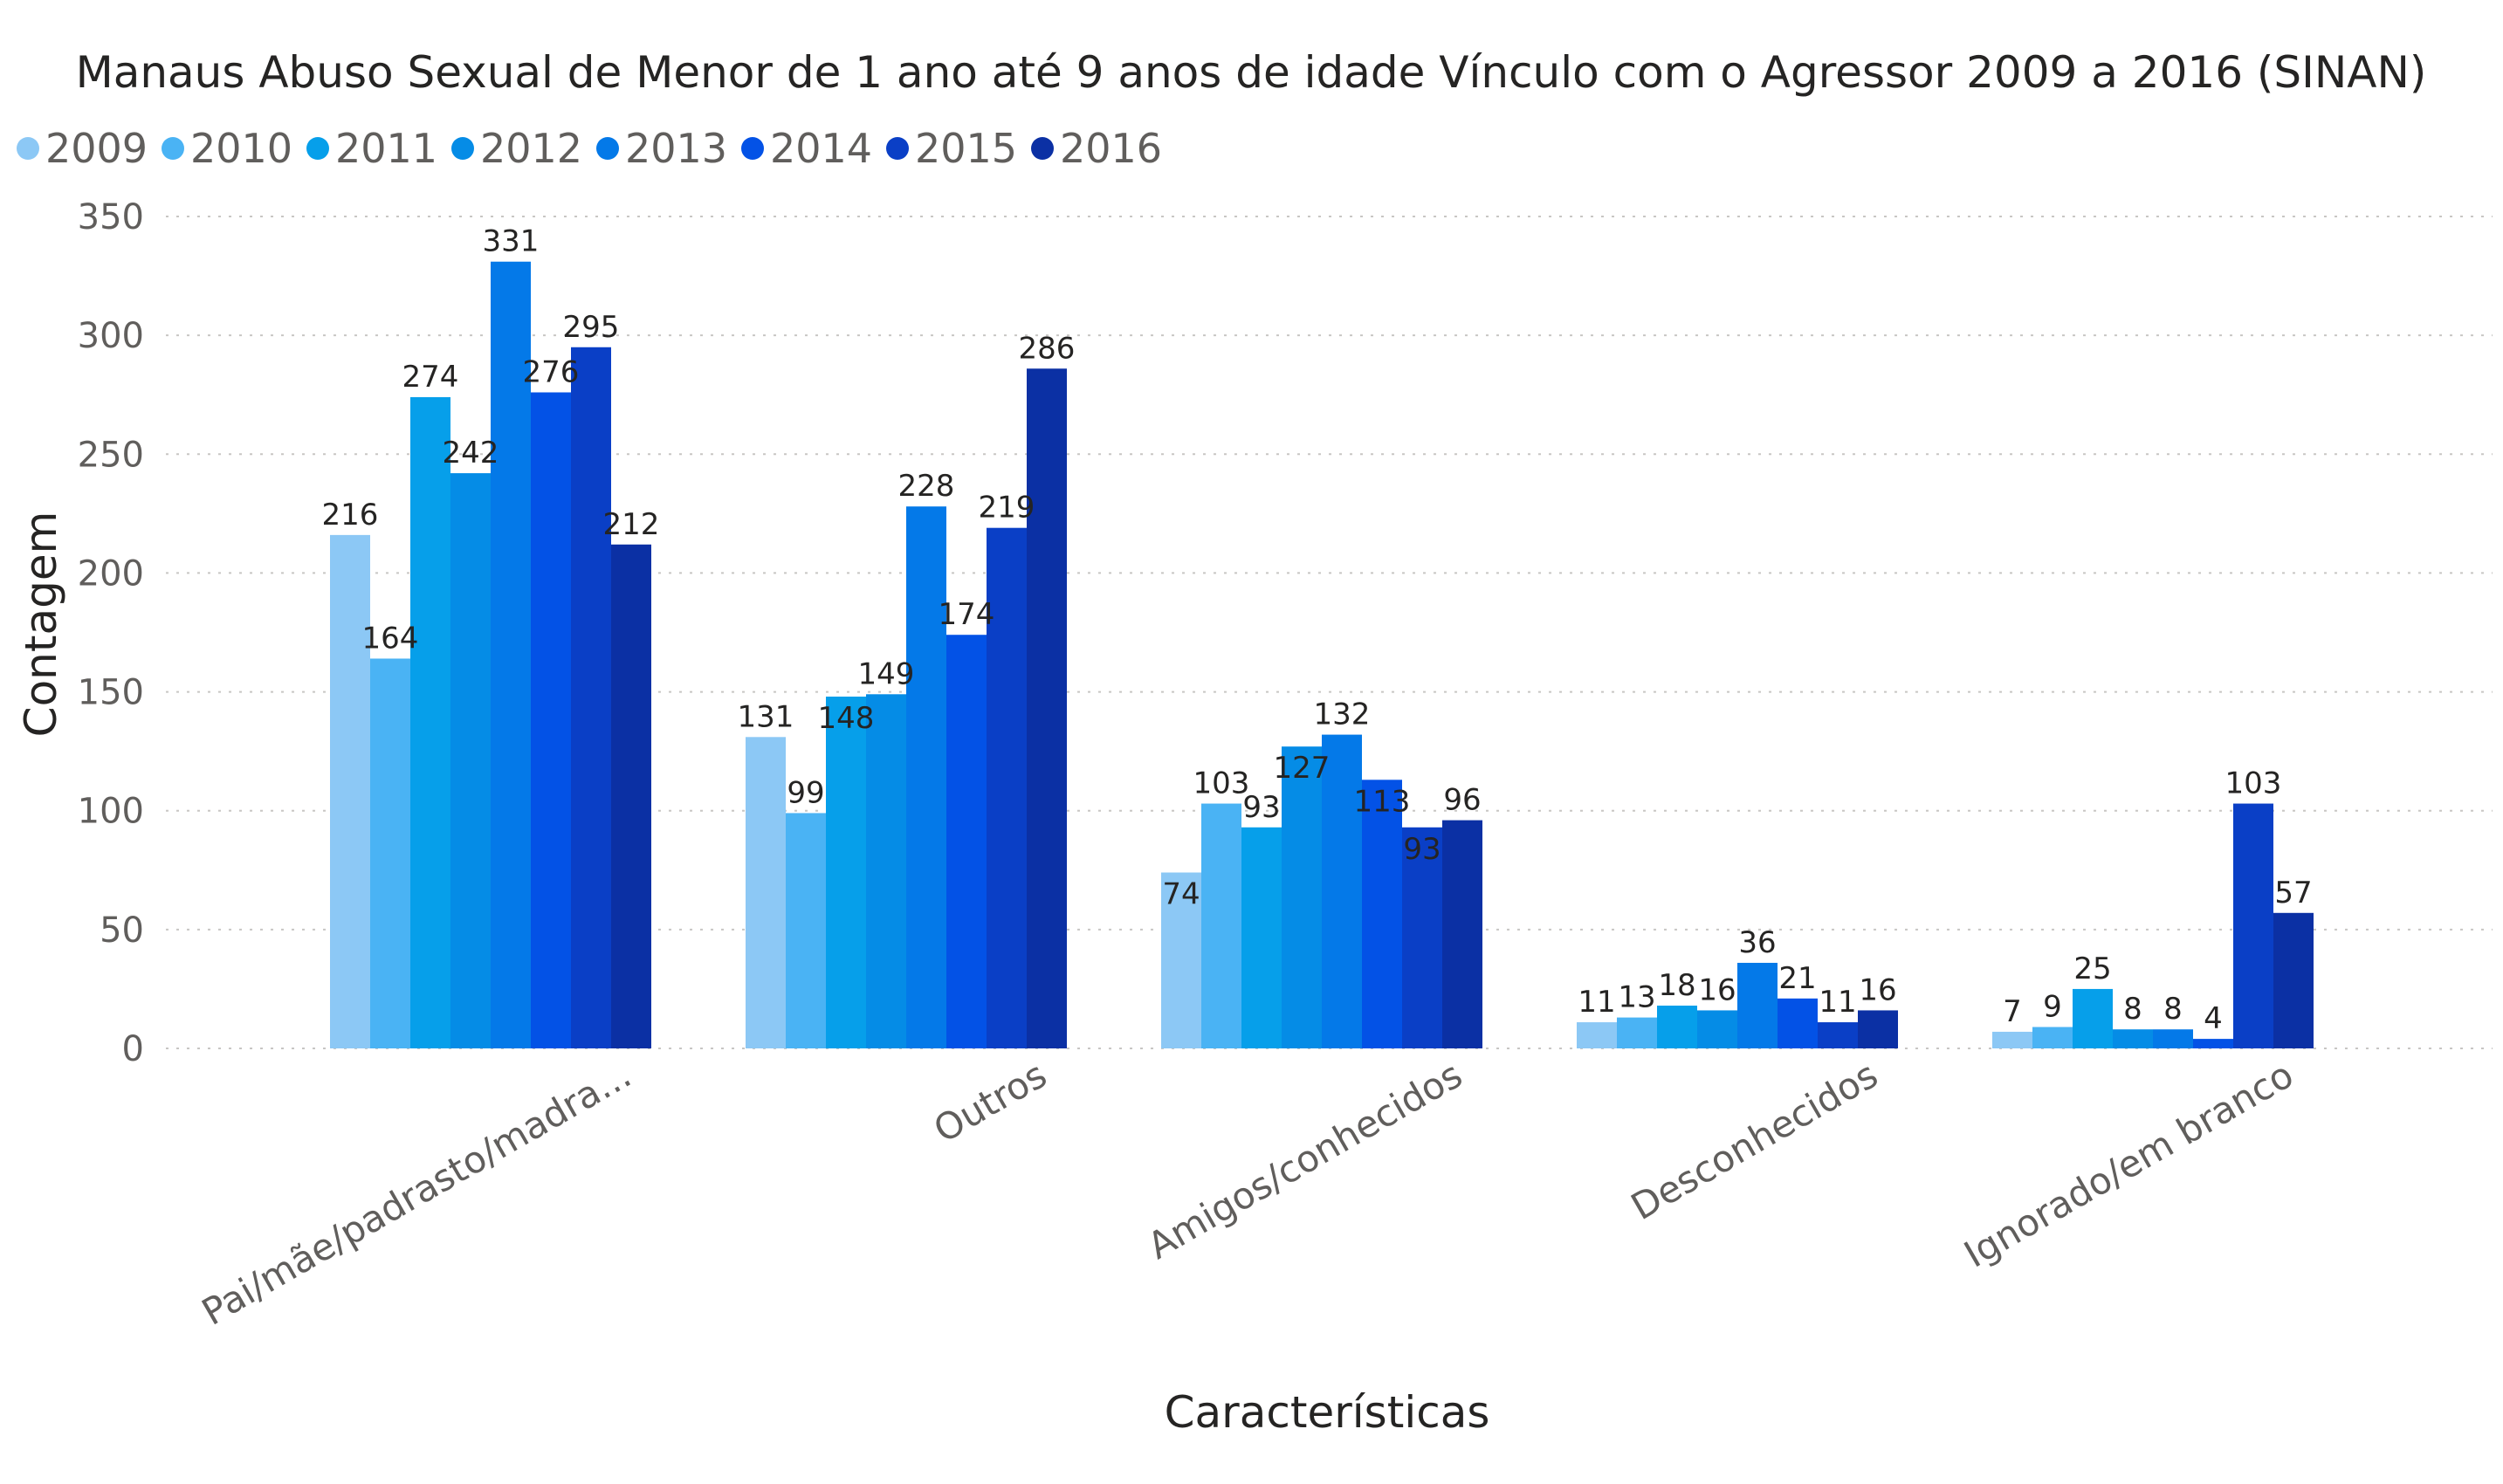 This screenshot has width=2503, height=1484. Describe the element at coordinates (591, 327) in the screenshot. I see `data-label: 295` at that location.